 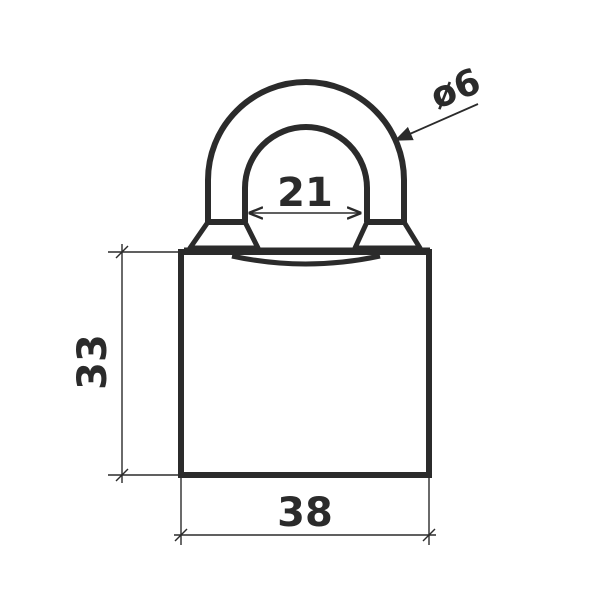 I want to click on dimension-diameter-leader, so click(x=436, y=122).